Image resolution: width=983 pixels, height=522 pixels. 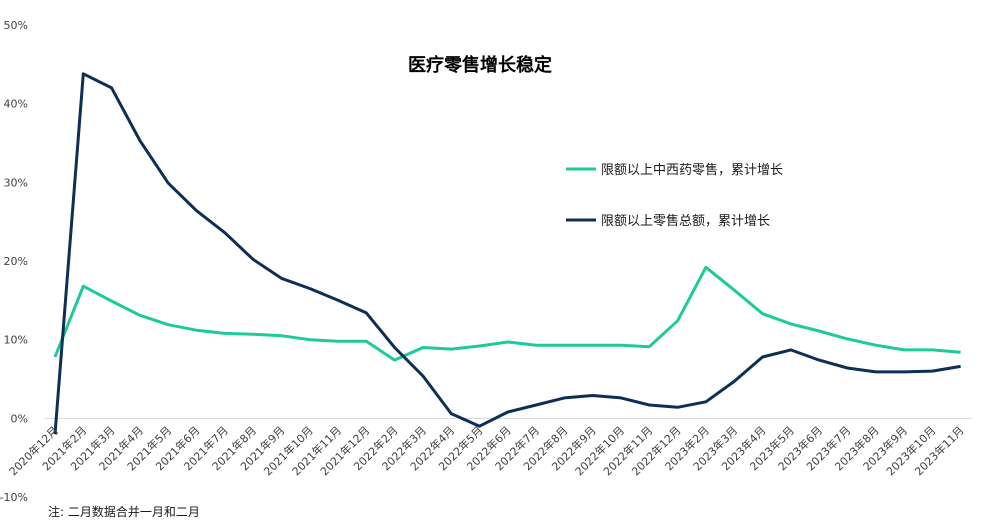 What do you see at coordinates (480, 65) in the screenshot?
I see `chart-title: 医疗零售增长稳定` at bounding box center [480, 65].